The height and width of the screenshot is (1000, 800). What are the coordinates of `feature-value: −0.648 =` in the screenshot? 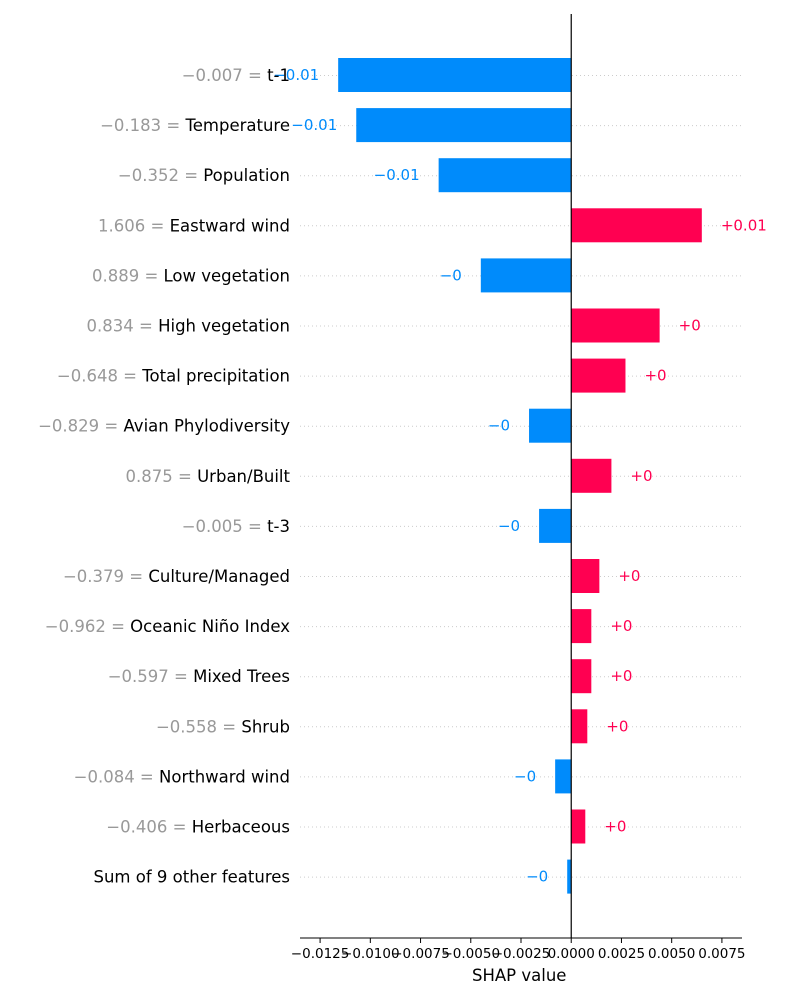 It's located at (99, 376).